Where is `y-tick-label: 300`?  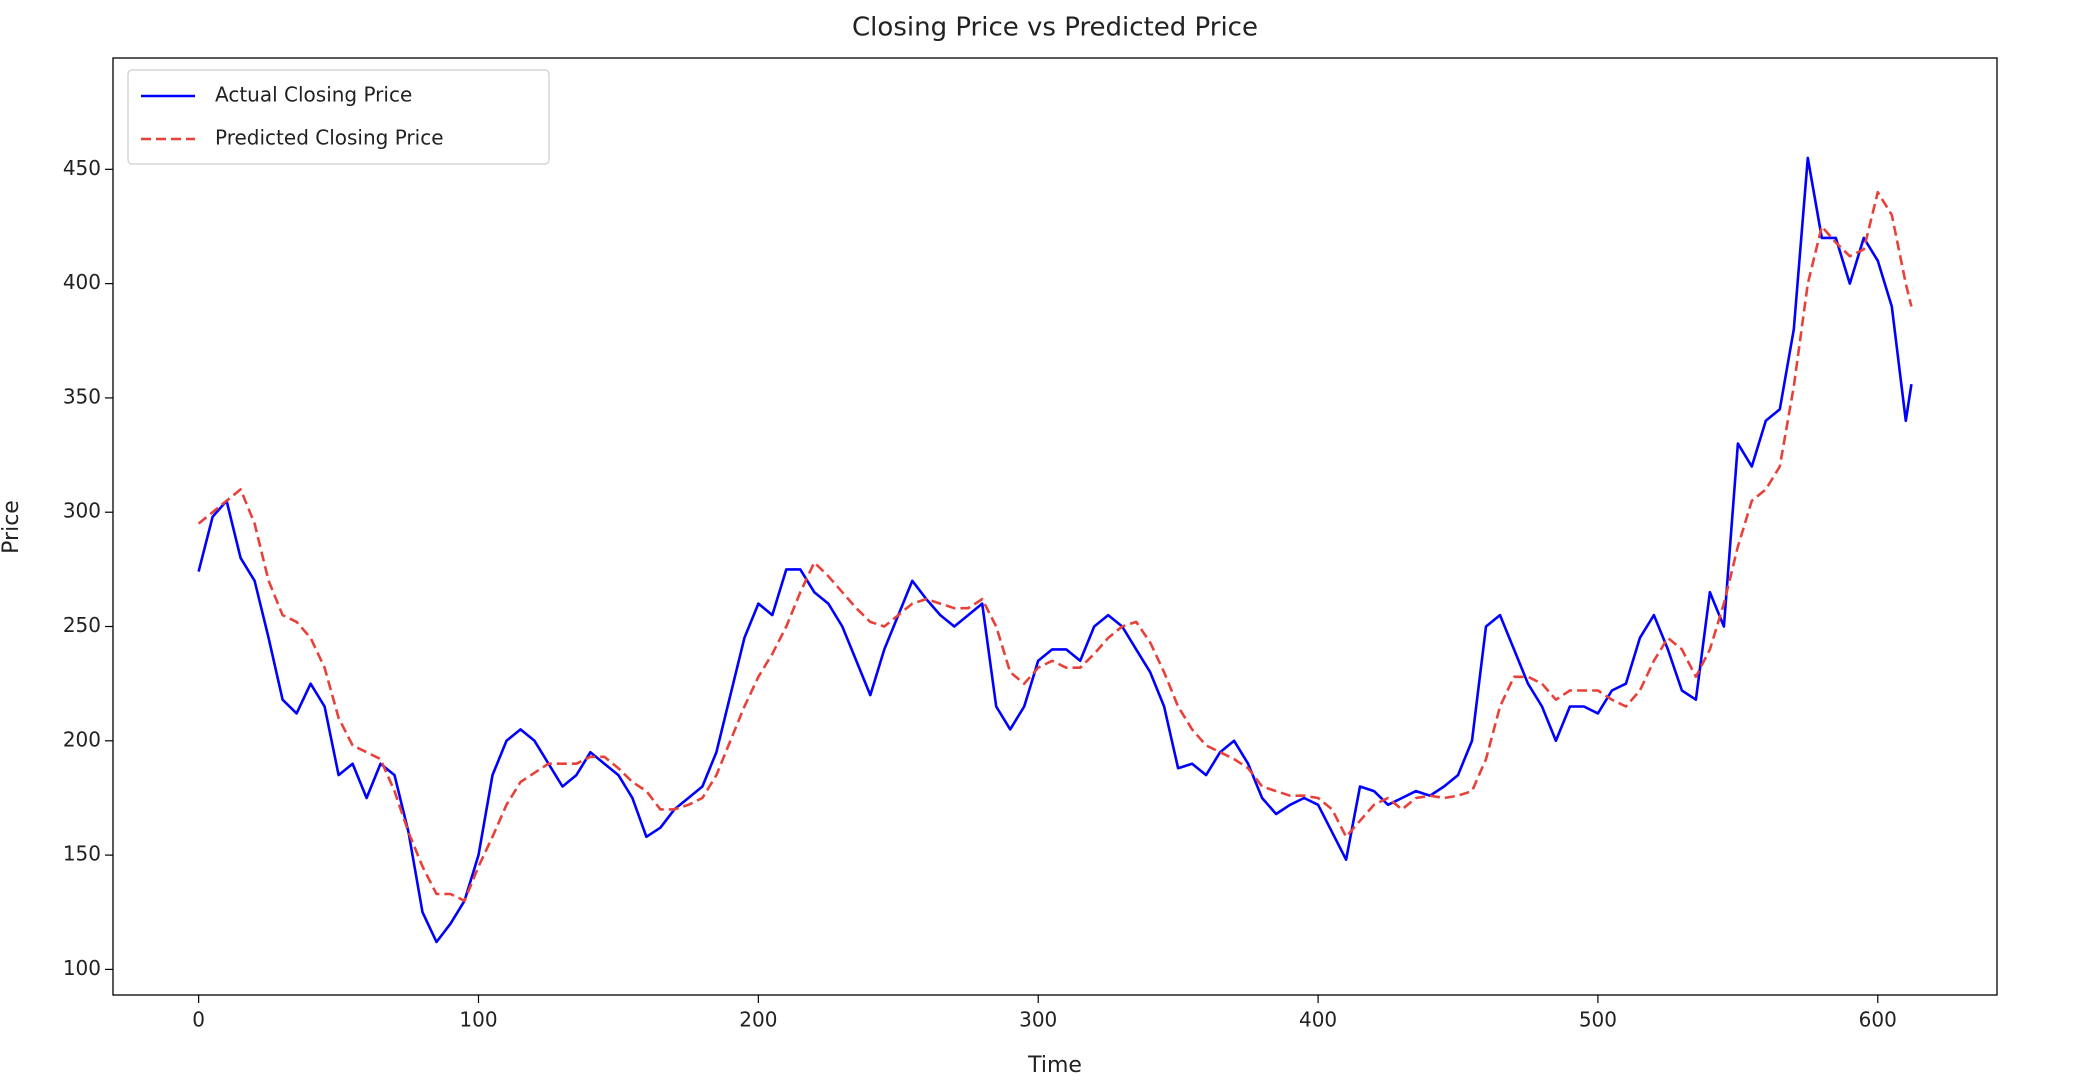
y-tick-label: 300 is located at coordinates (82, 511).